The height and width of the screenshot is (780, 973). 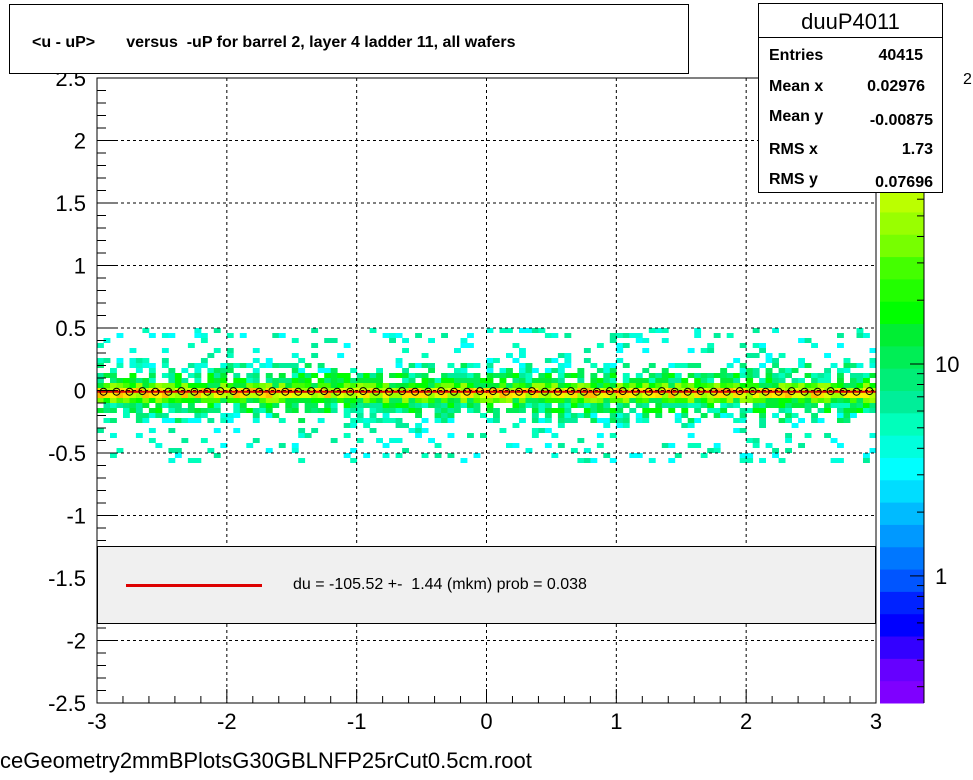 I want to click on fit-legend-label: du = -105.52 +- 1.44 (mkm) prob = 0.038, so click(x=440, y=584).